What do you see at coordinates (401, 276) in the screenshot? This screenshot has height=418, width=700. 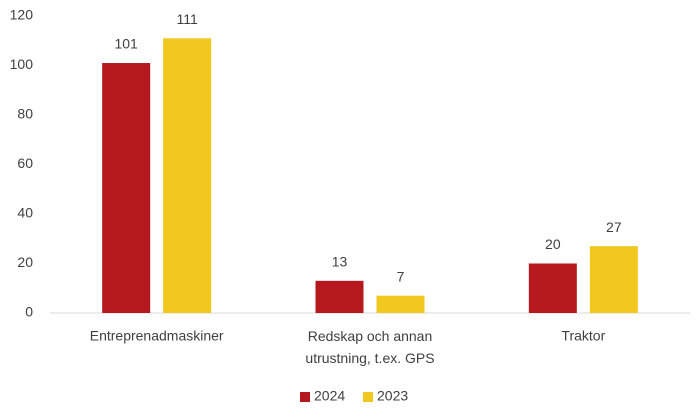 I see `data-label: 7` at bounding box center [401, 276].